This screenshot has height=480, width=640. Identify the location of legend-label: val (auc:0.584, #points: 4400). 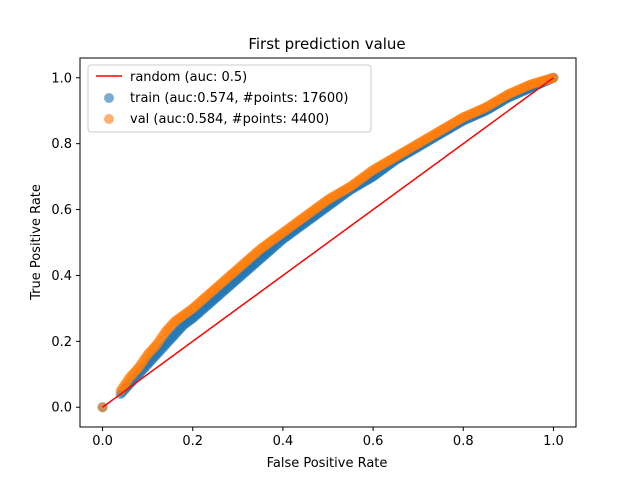
(229, 119).